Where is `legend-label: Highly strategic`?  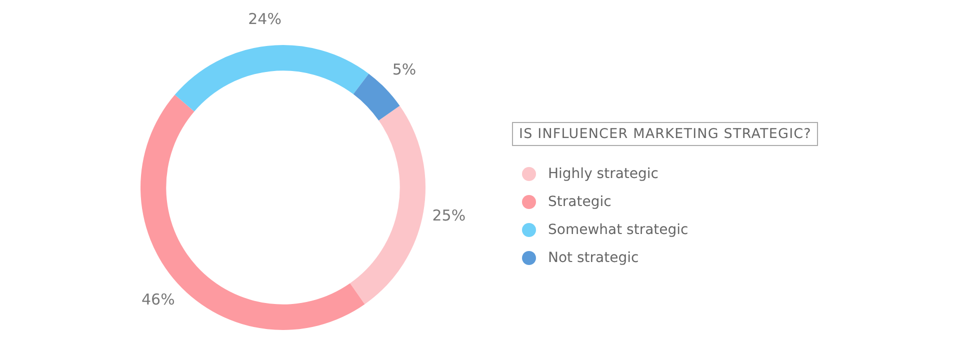 legend-label: Highly strategic is located at coordinates (603, 174).